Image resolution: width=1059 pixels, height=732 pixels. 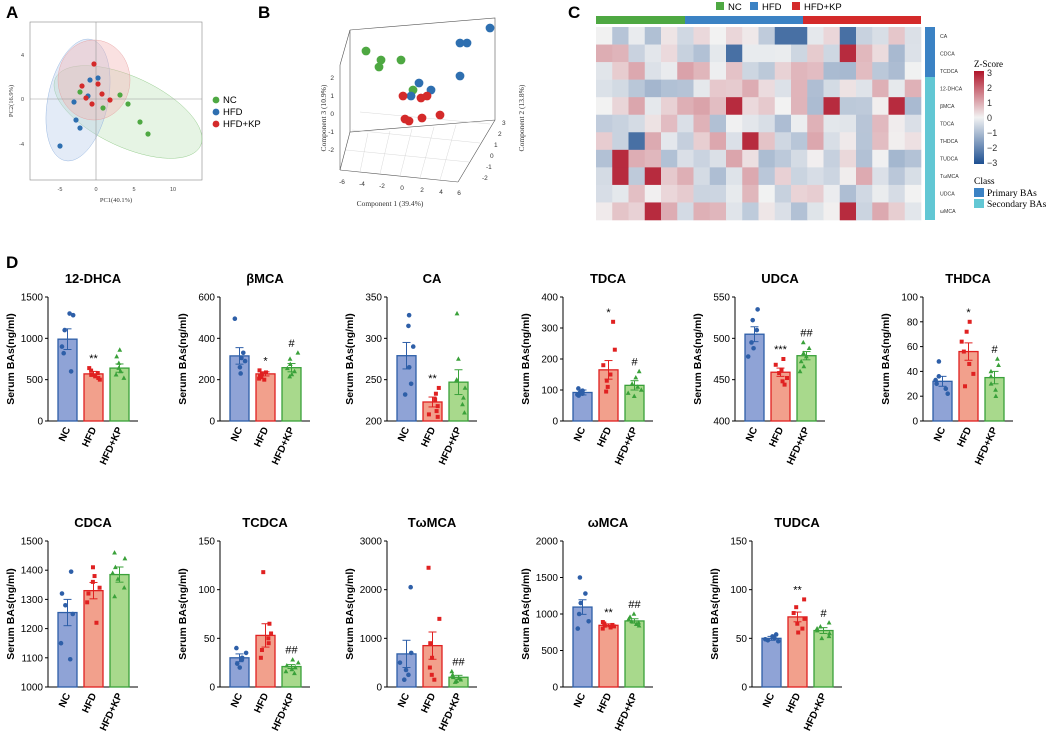 What do you see at coordinates (22, 100) in the screenshot?
I see `pca-ytick: 0` at bounding box center [22, 100].